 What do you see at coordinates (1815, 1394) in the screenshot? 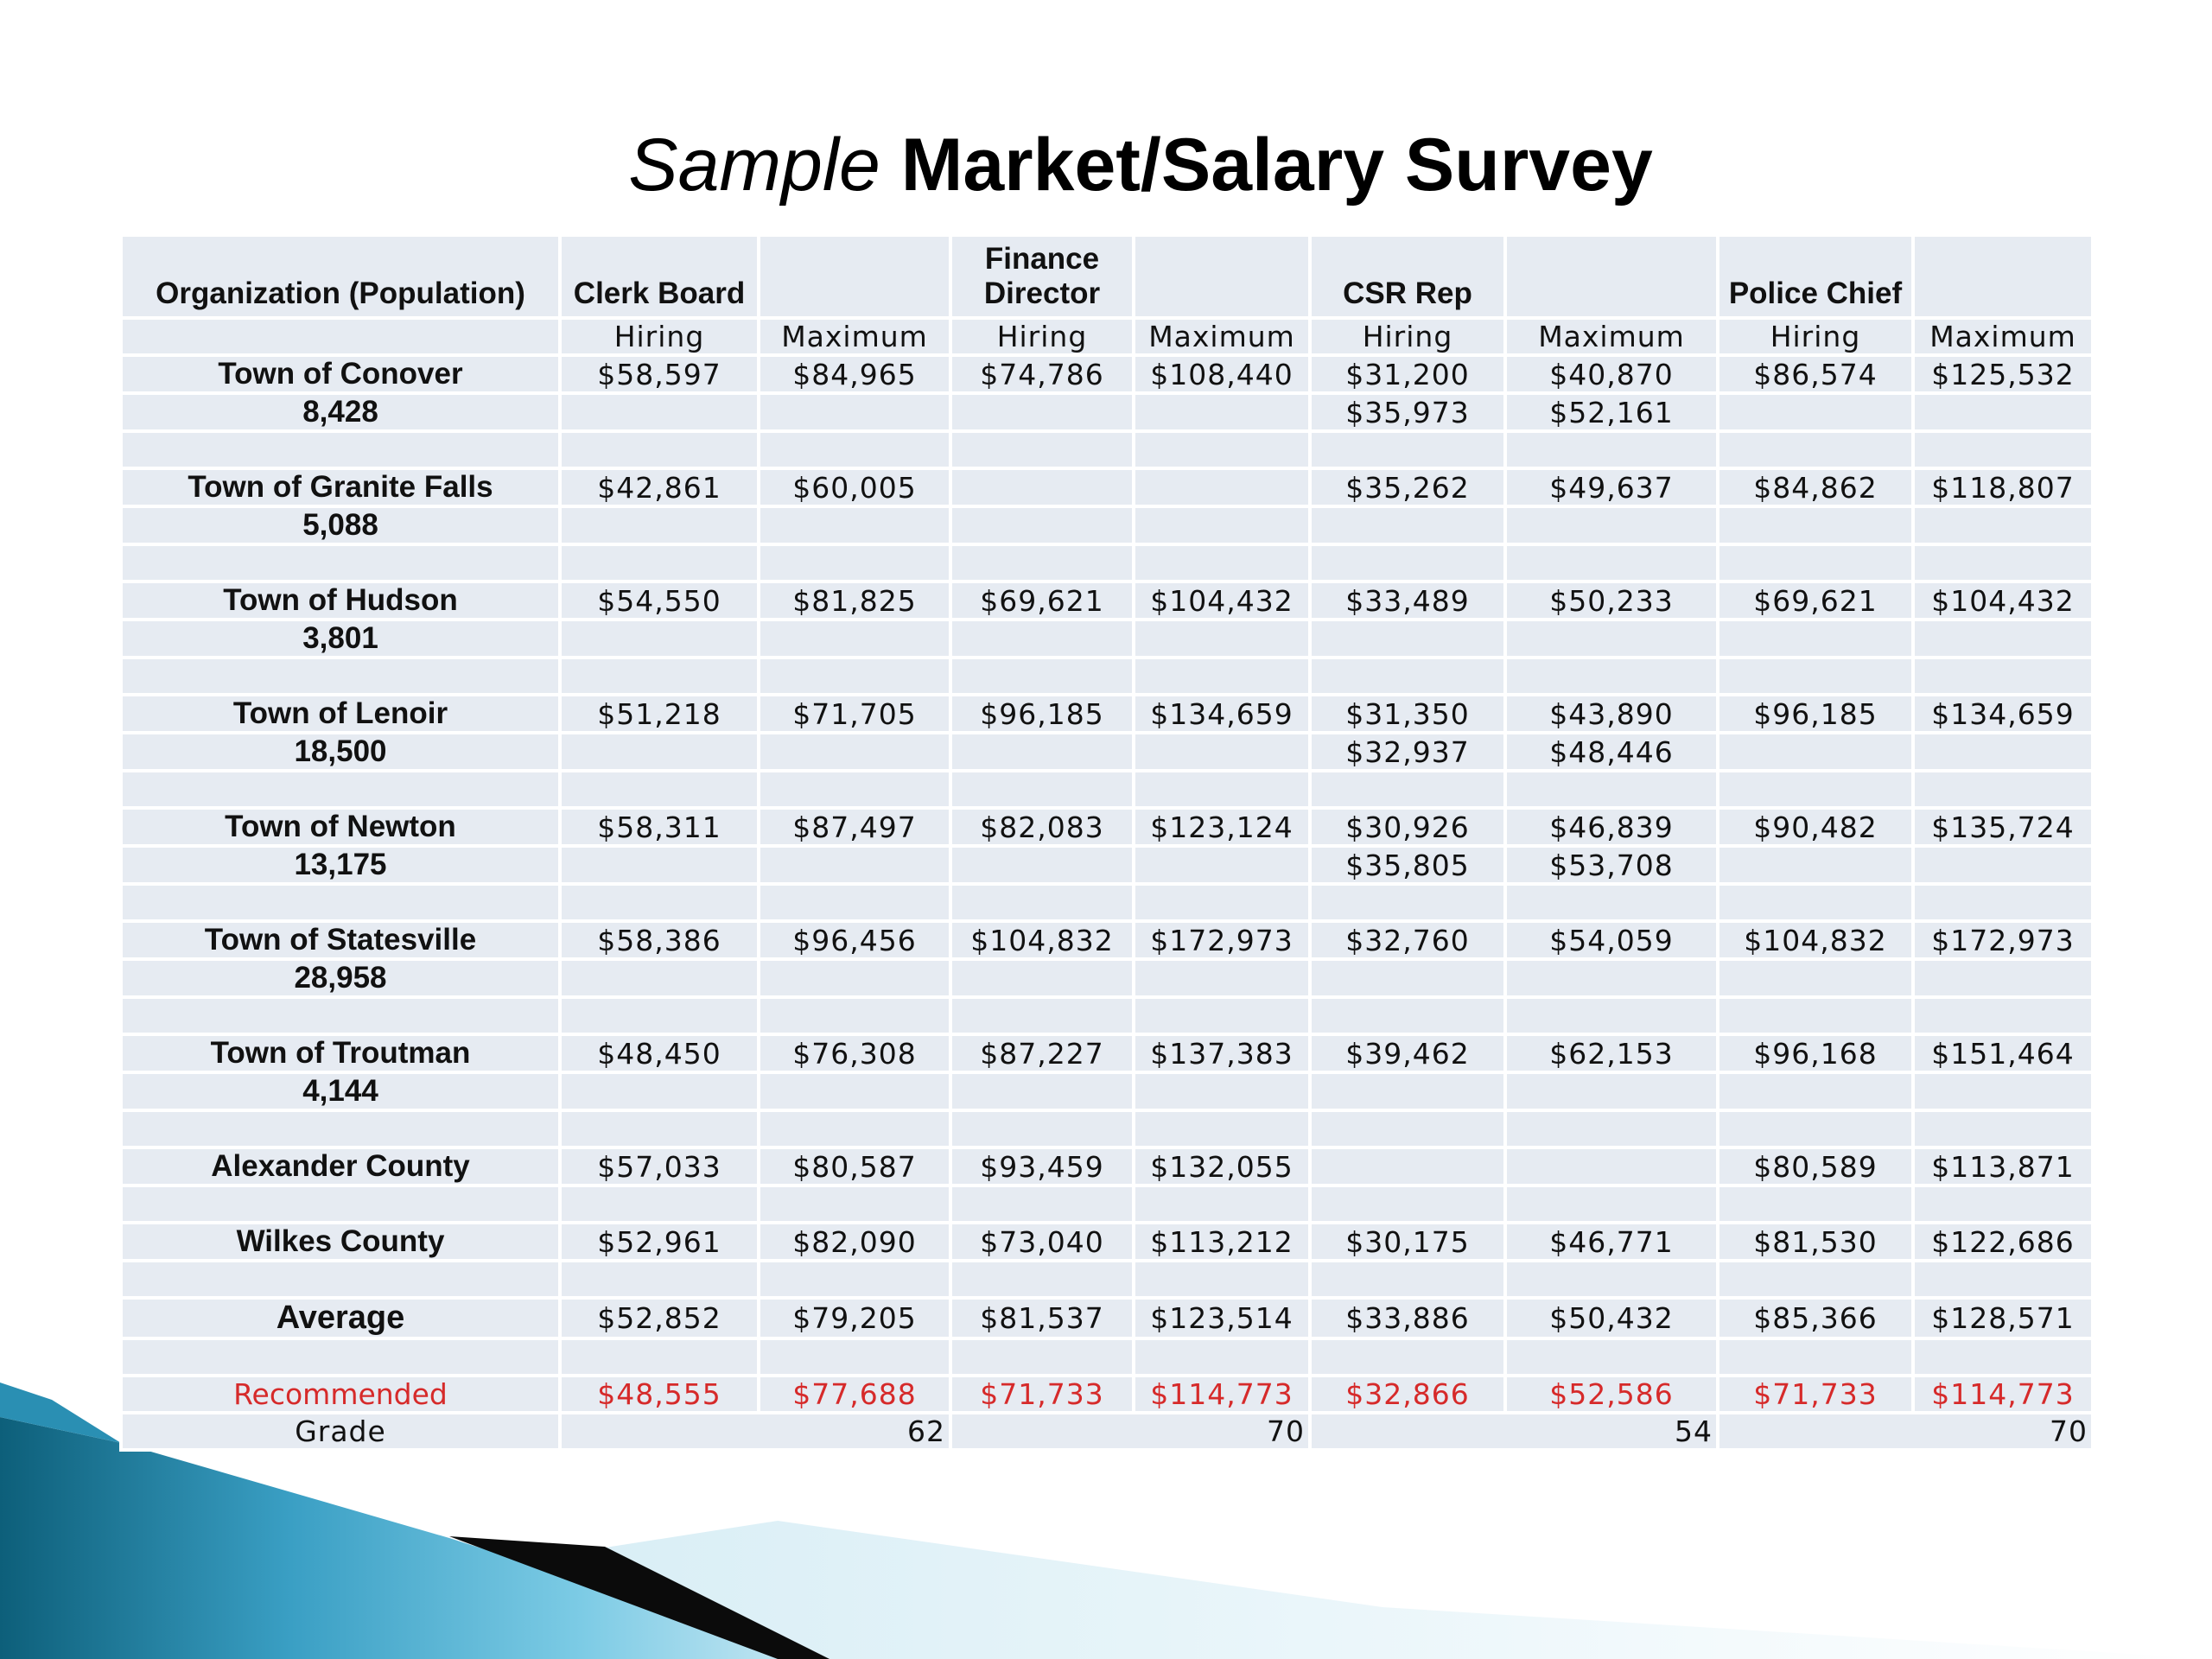
I see `salary-cell: $71,733` at bounding box center [1815, 1394].